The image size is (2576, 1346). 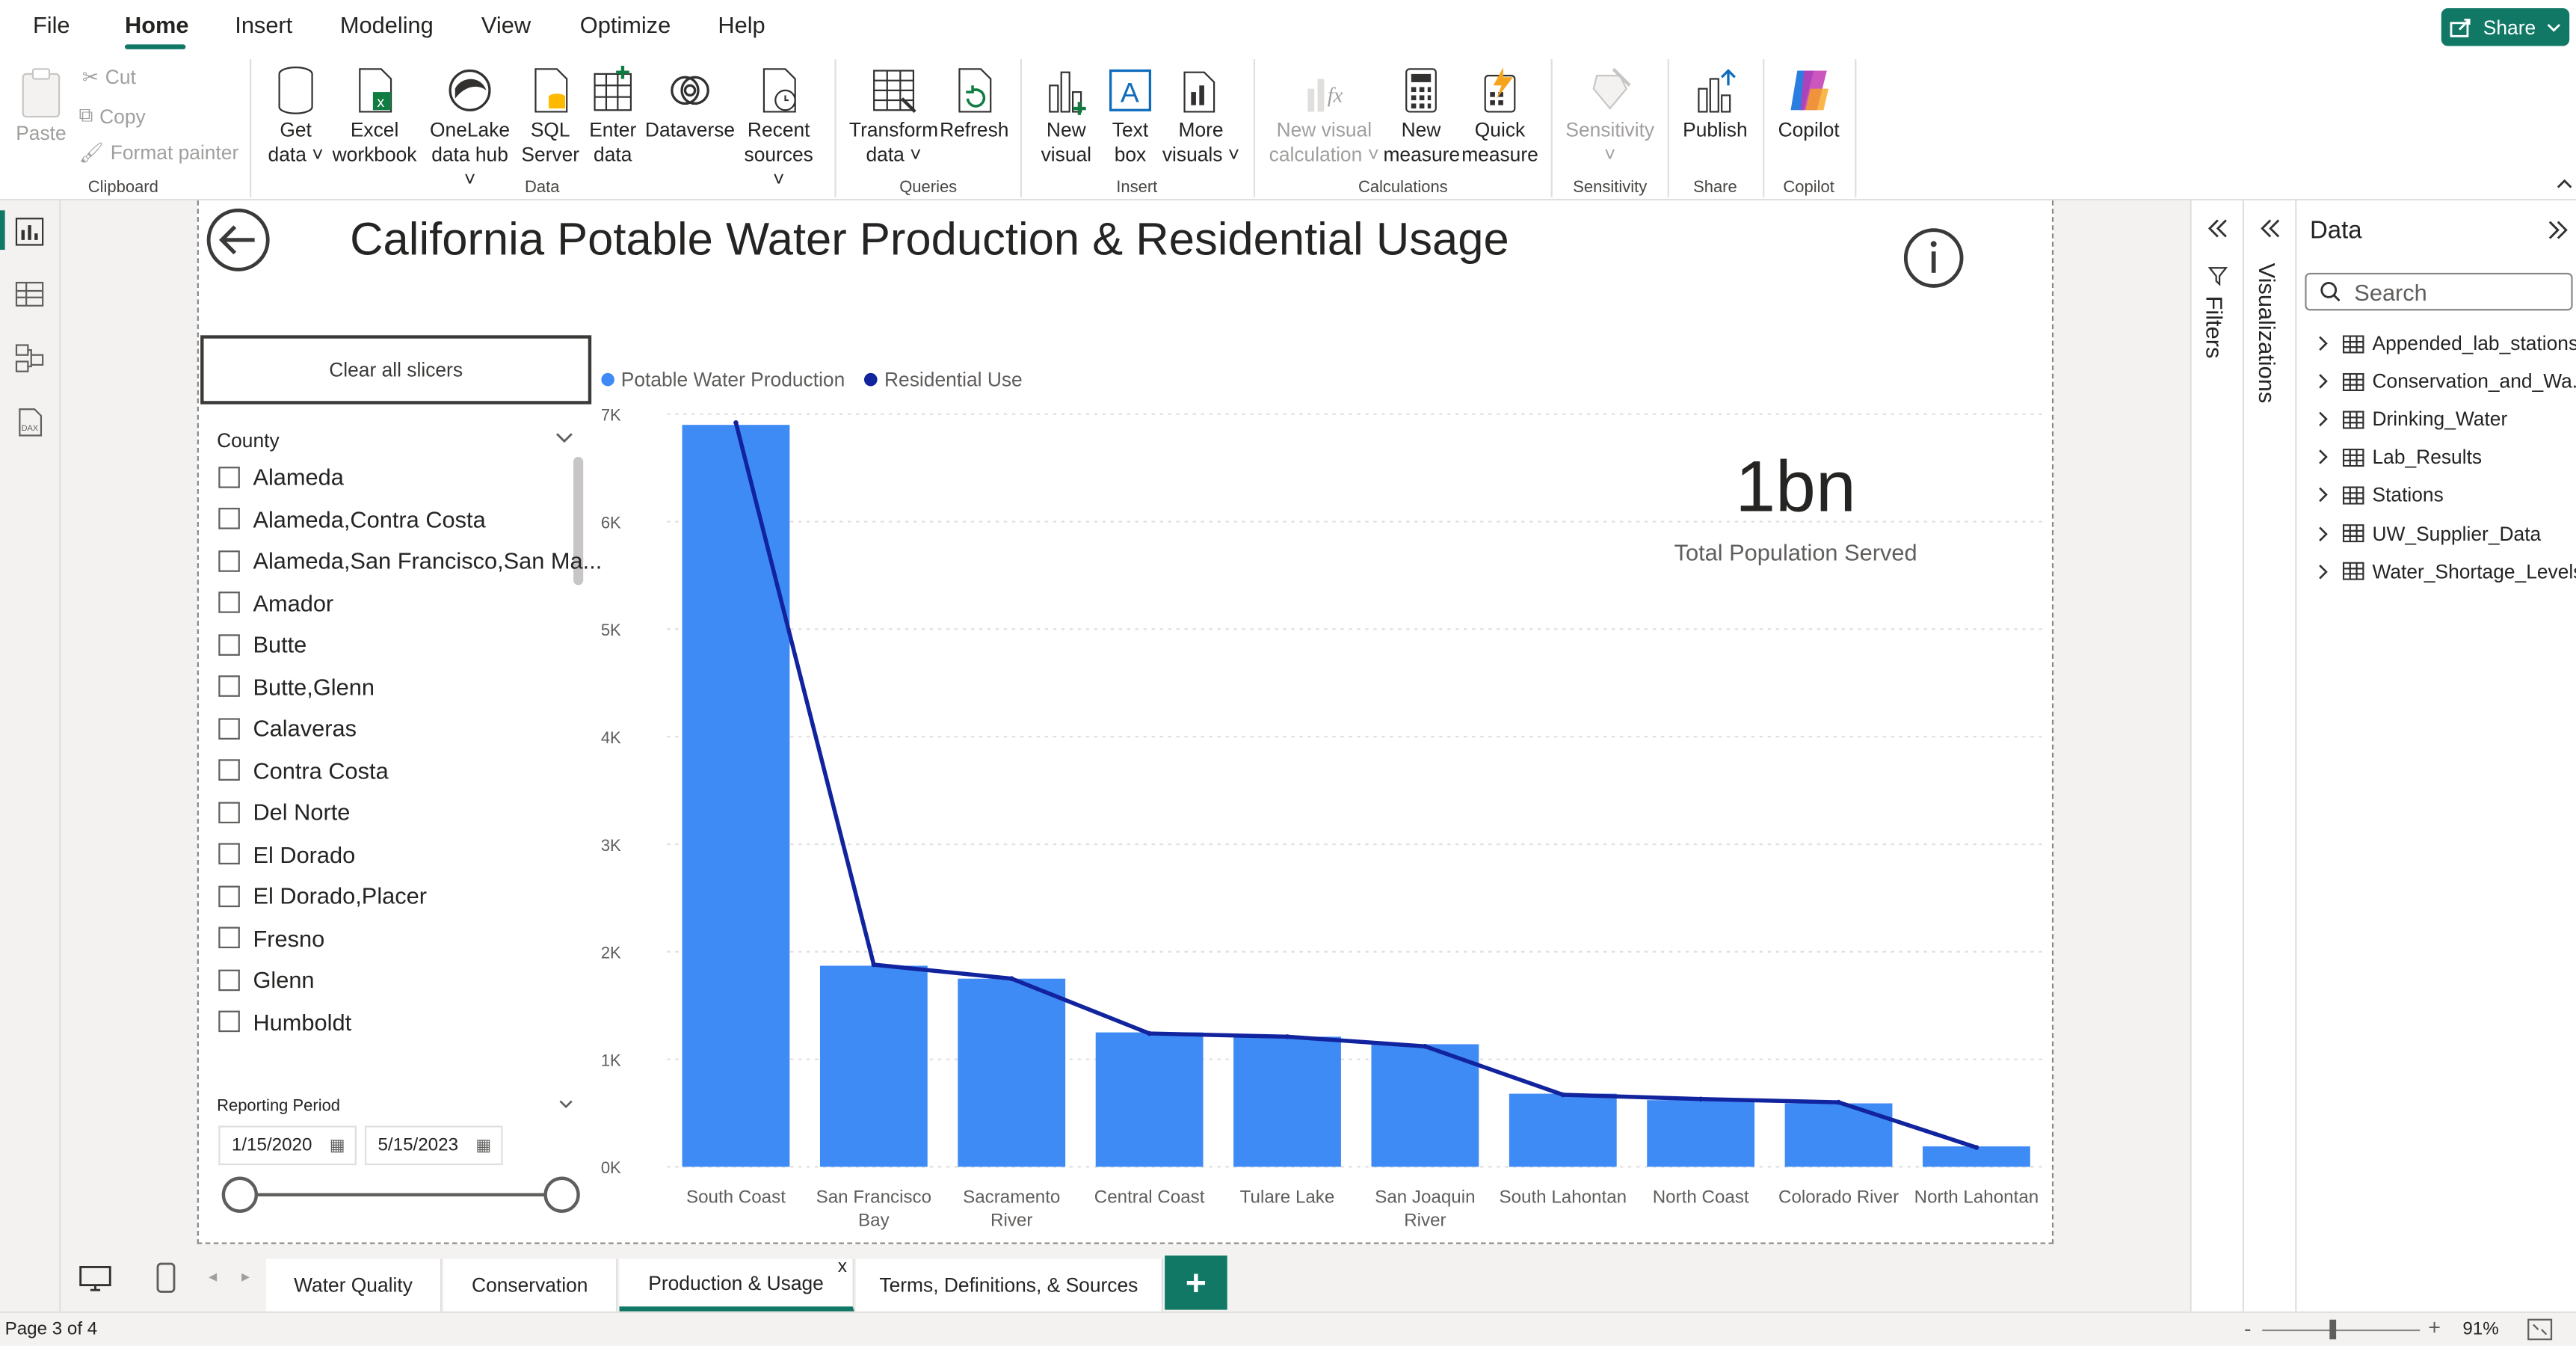 What do you see at coordinates (2333, 1329) in the screenshot?
I see `zoom-slider-thumb` at bounding box center [2333, 1329].